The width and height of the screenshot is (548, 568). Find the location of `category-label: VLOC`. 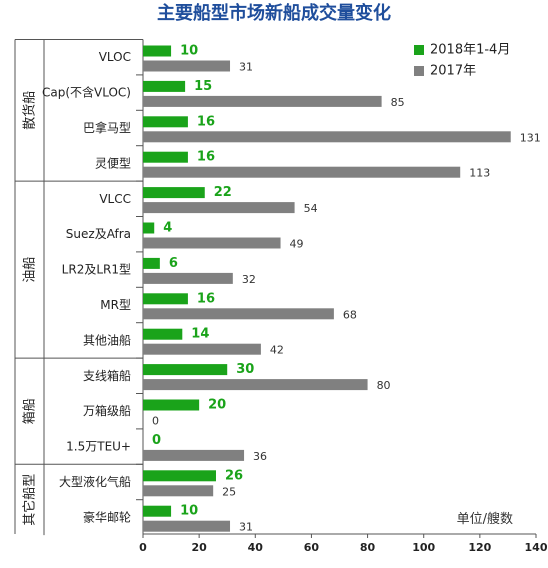

category-label: VLOC is located at coordinates (115, 57).